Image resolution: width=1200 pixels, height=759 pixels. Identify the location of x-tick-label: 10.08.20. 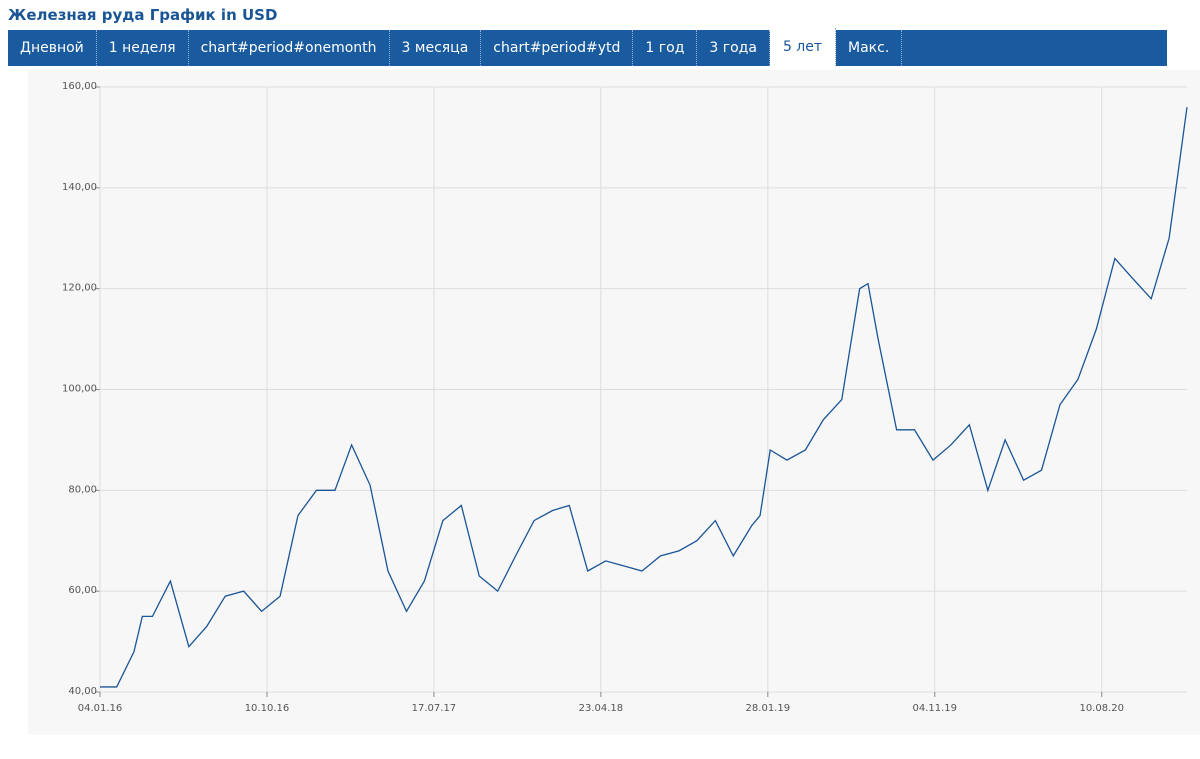
(1101, 708).